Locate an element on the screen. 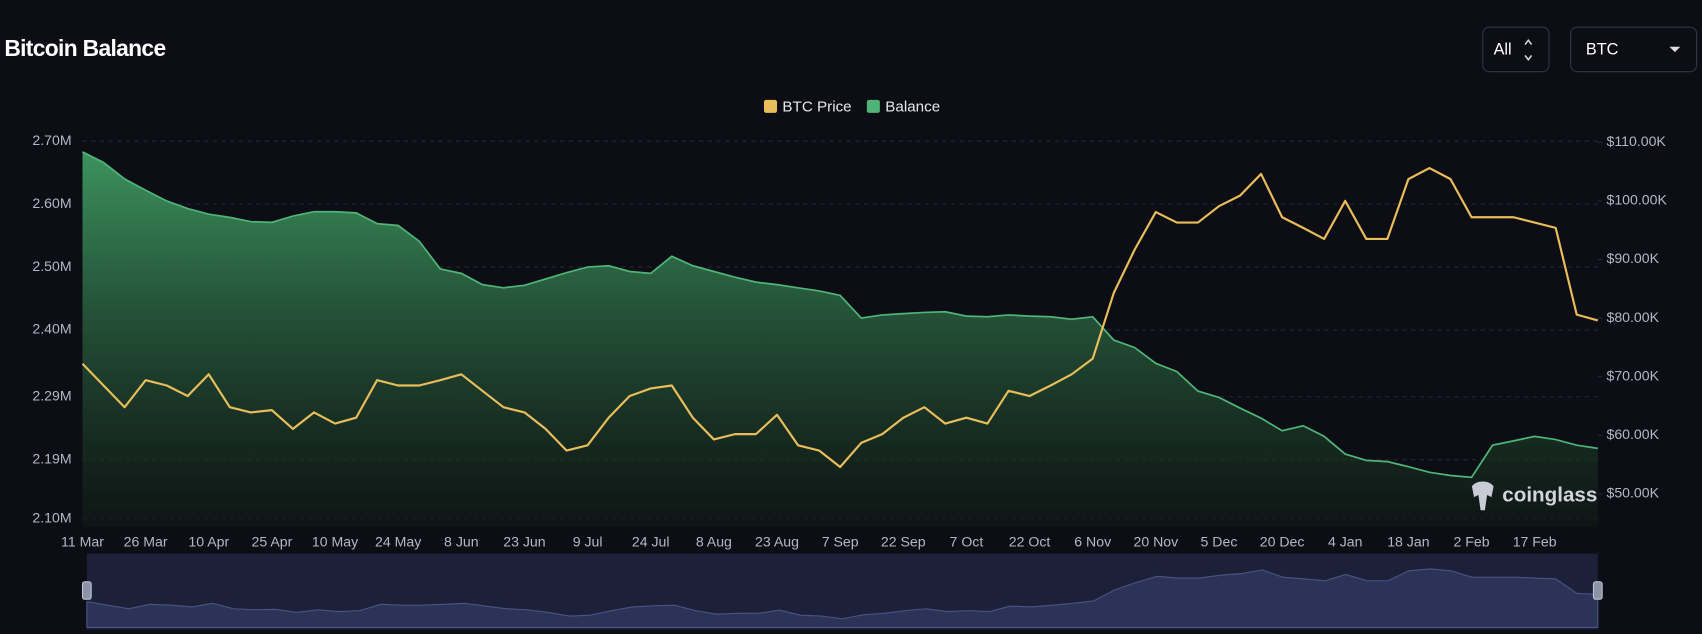  select-label: BTC is located at coordinates (1602, 49).